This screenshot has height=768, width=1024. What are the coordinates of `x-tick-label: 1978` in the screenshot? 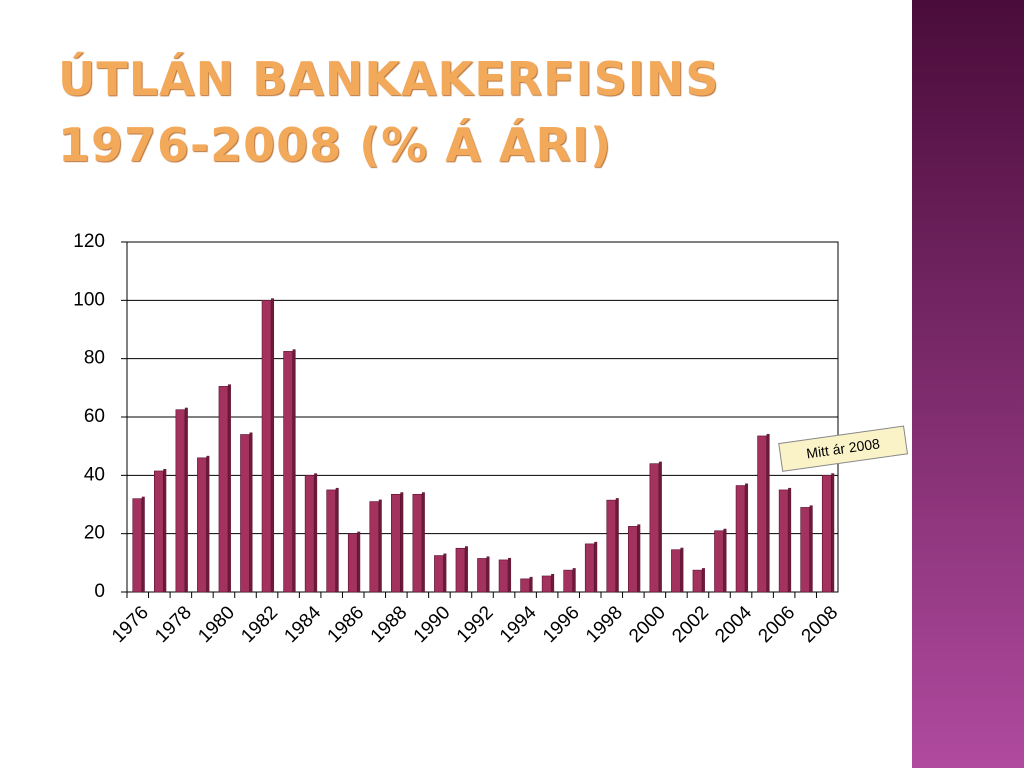 It's located at (173, 624).